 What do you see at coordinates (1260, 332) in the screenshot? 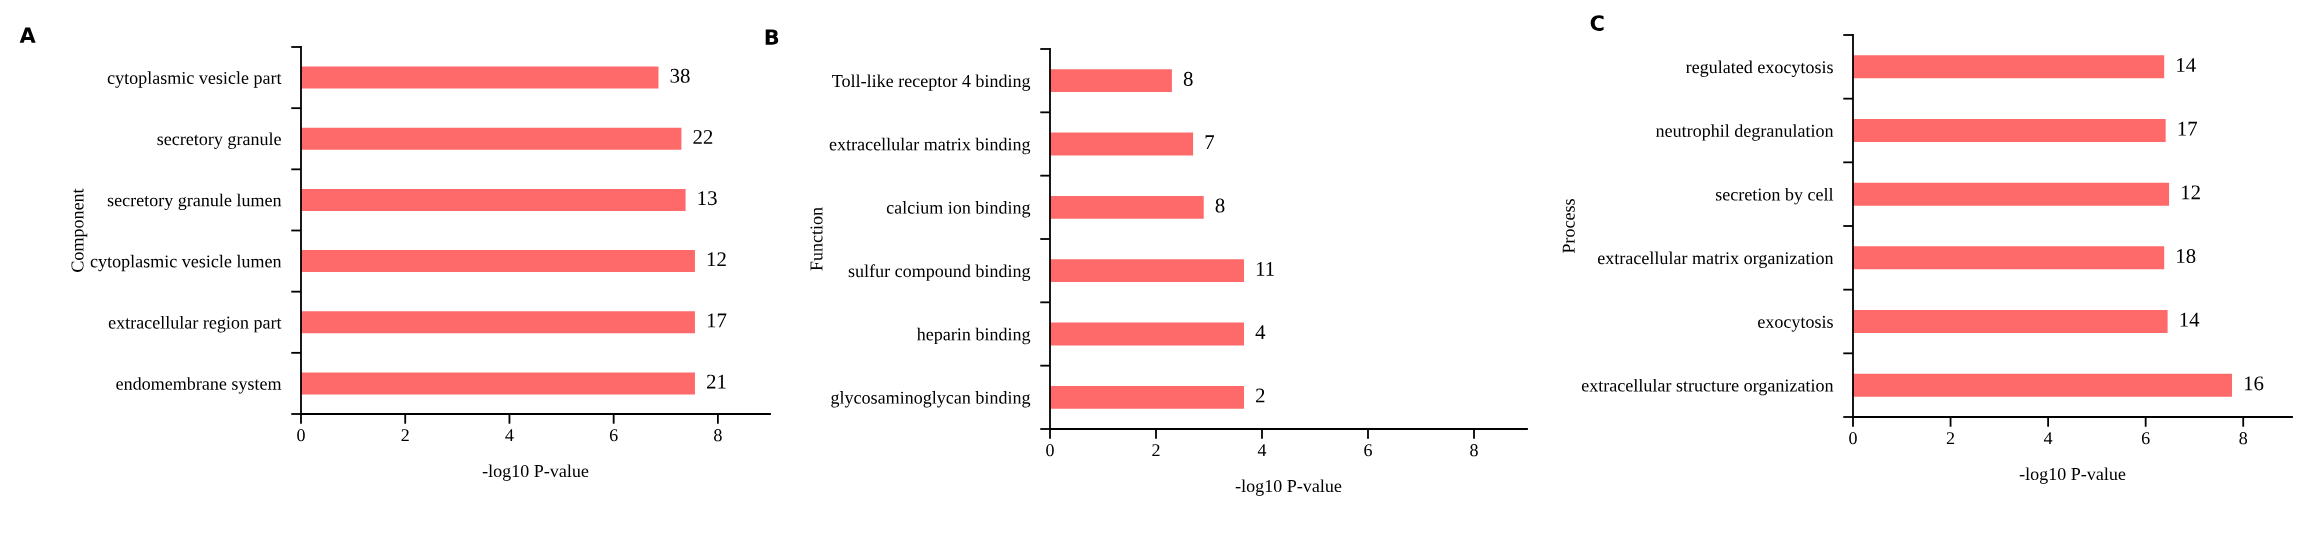
I see `annotation: 4` at bounding box center [1260, 332].